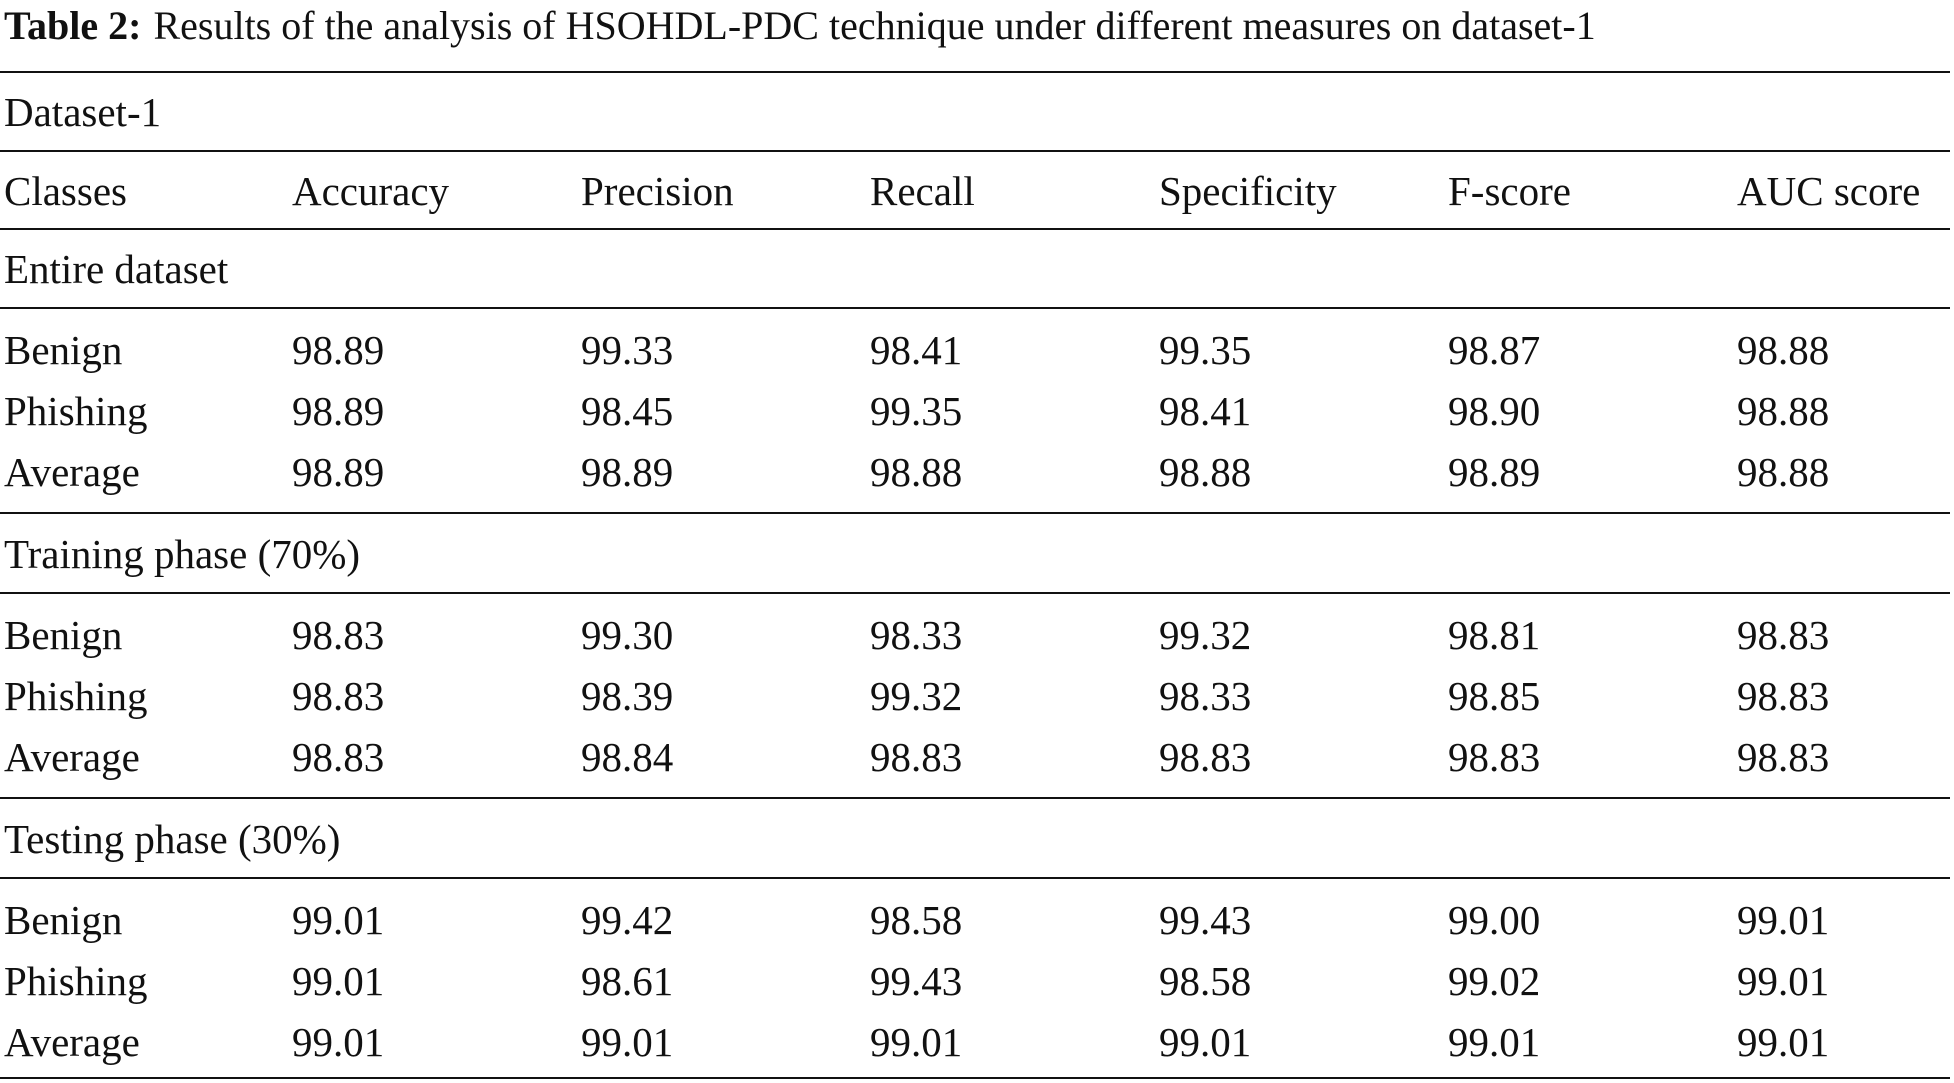 The height and width of the screenshot is (1083, 1954). What do you see at coordinates (116, 269) in the screenshot?
I see `section-title-entire-dataset: Entire dataset` at bounding box center [116, 269].